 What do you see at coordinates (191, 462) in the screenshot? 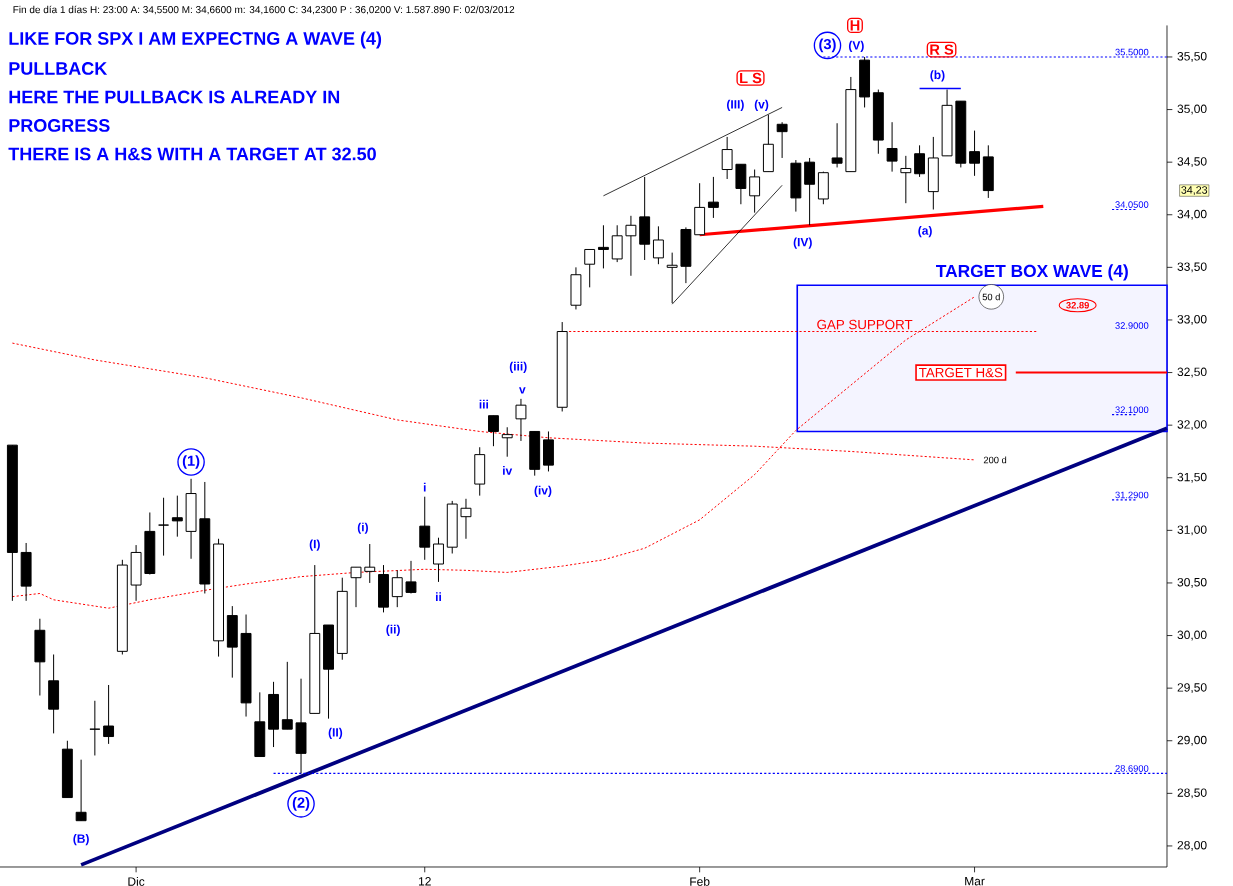
I see `annotation: (1)` at bounding box center [191, 462].